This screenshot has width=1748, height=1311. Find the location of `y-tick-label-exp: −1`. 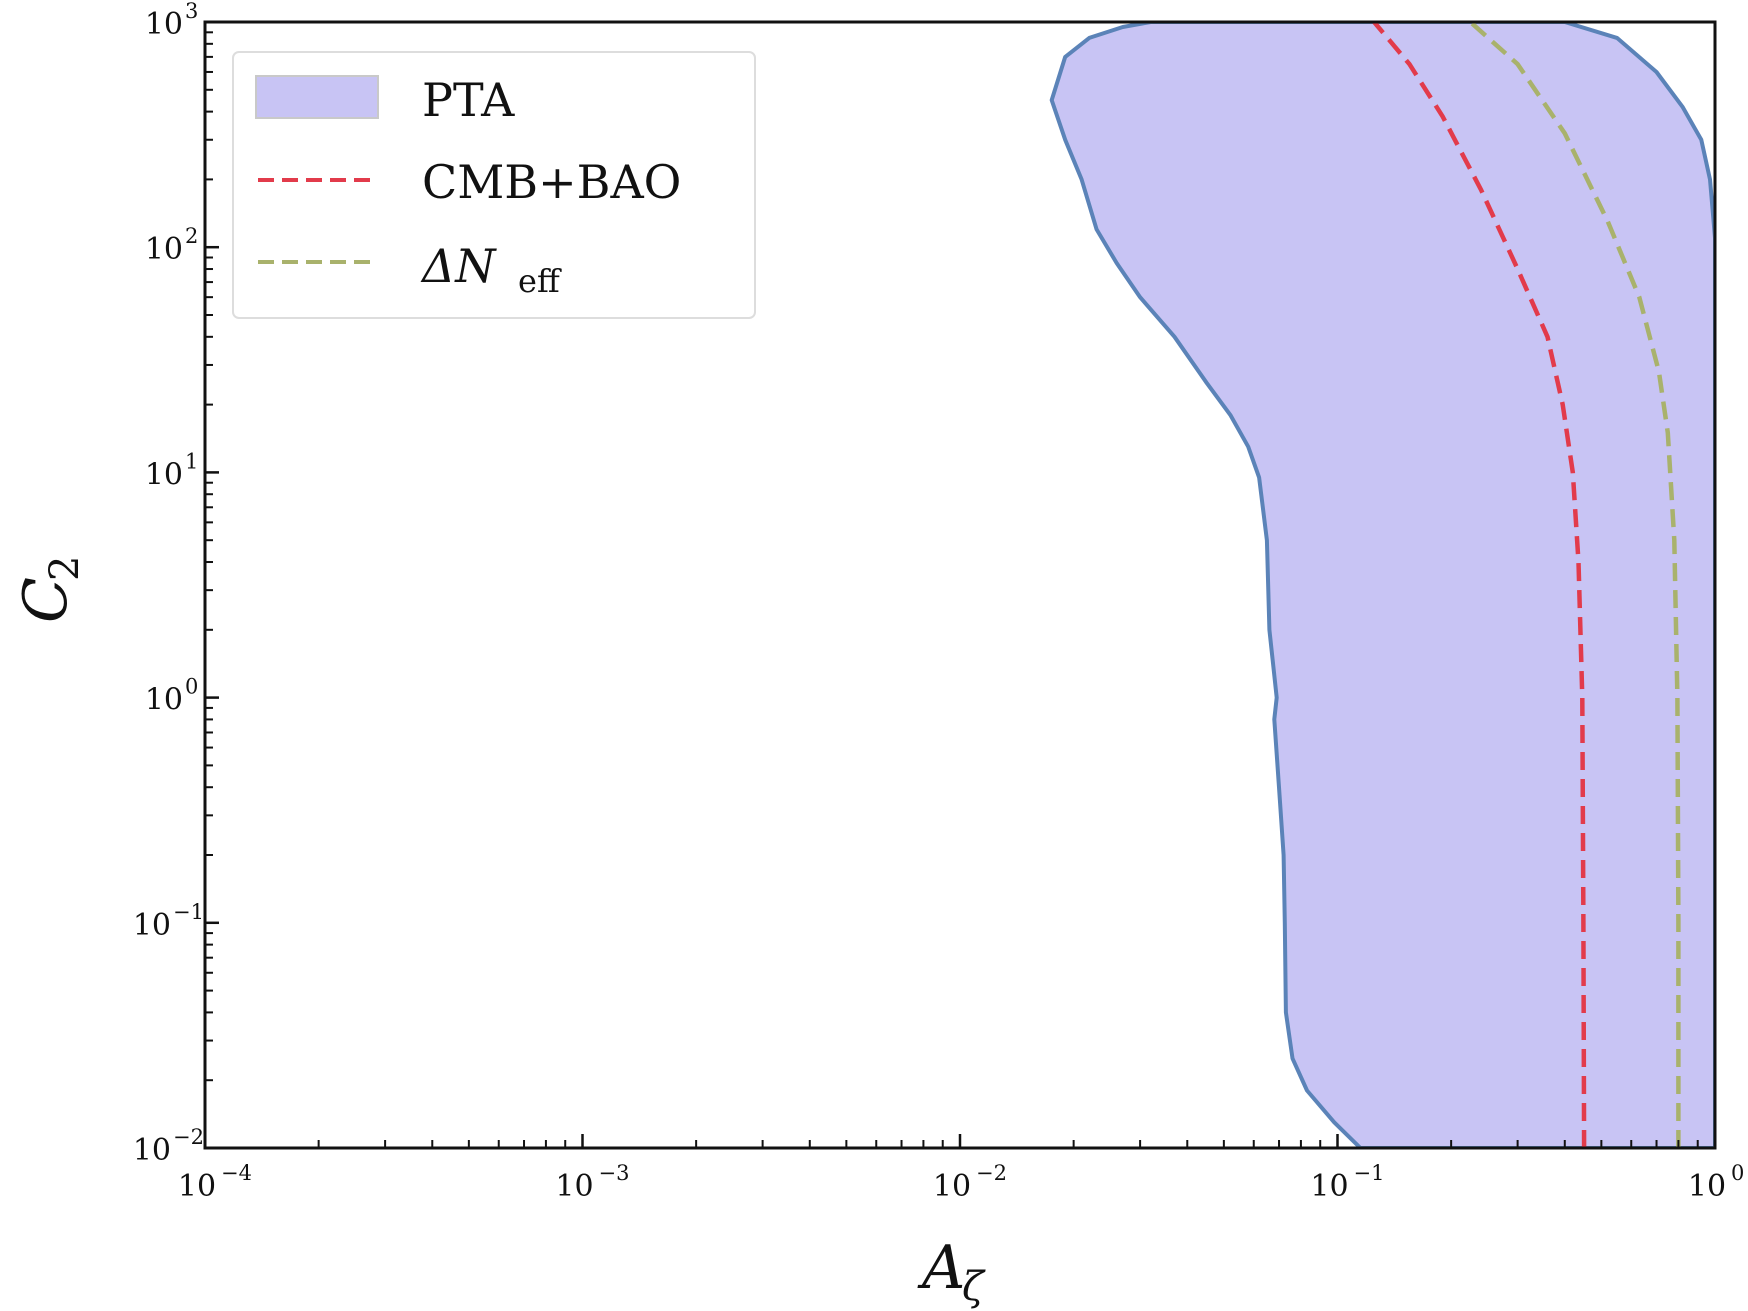

y-tick-label-exp: −1 is located at coordinates (188, 912).